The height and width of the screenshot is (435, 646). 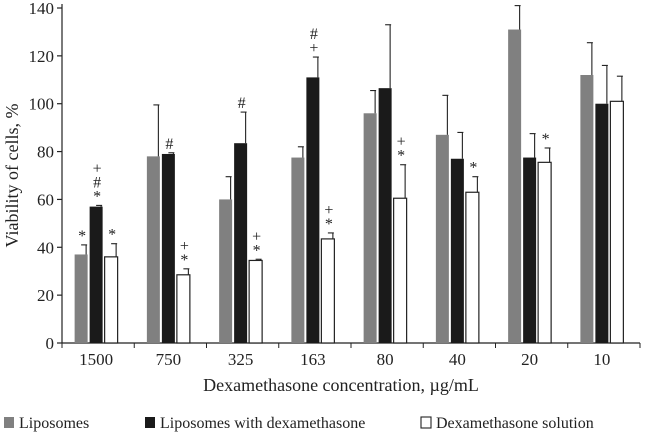 What do you see at coordinates (45, 295) in the screenshot?
I see `y-tick-label: 20` at bounding box center [45, 295].